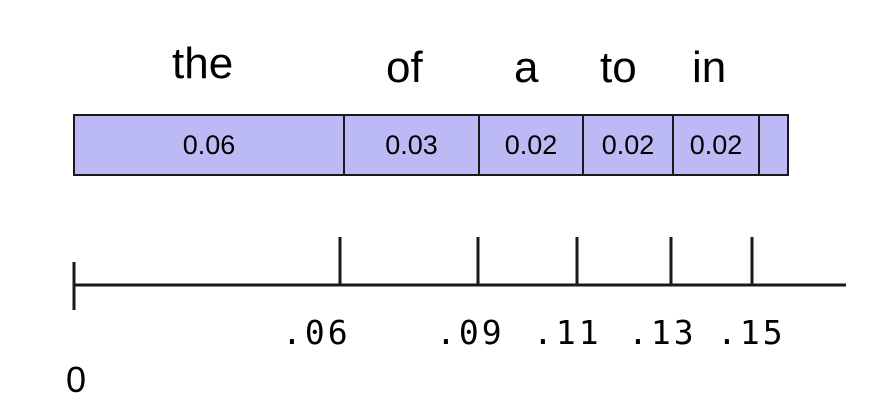 The image size is (890, 418). What do you see at coordinates (203, 63) in the screenshot?
I see `word-label-the: the` at bounding box center [203, 63].